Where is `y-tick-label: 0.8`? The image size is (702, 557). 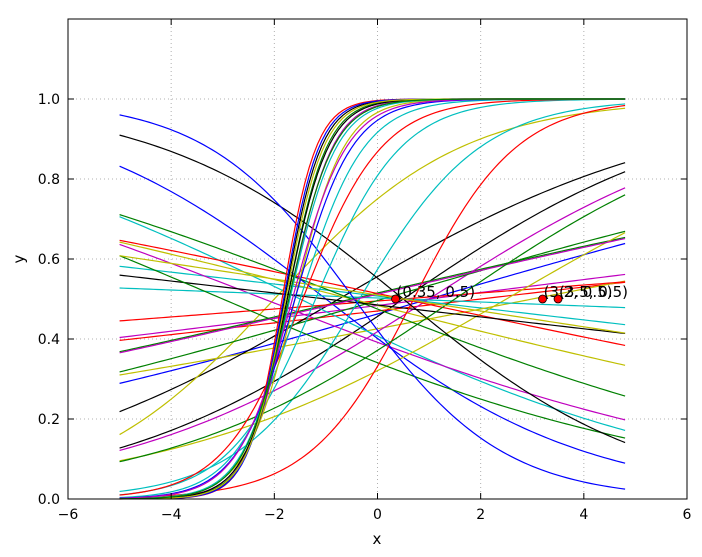 y-tick-label: 0.8 is located at coordinates (49, 180).